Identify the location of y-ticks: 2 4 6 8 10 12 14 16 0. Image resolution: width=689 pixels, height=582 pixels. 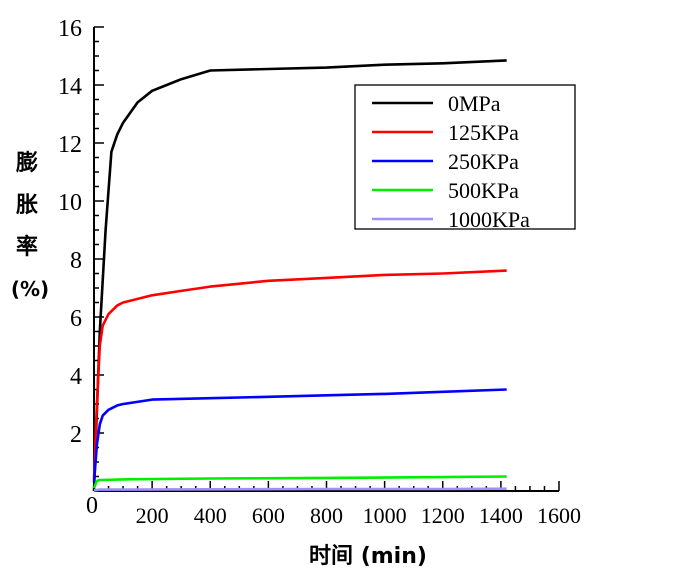
(81, 267).